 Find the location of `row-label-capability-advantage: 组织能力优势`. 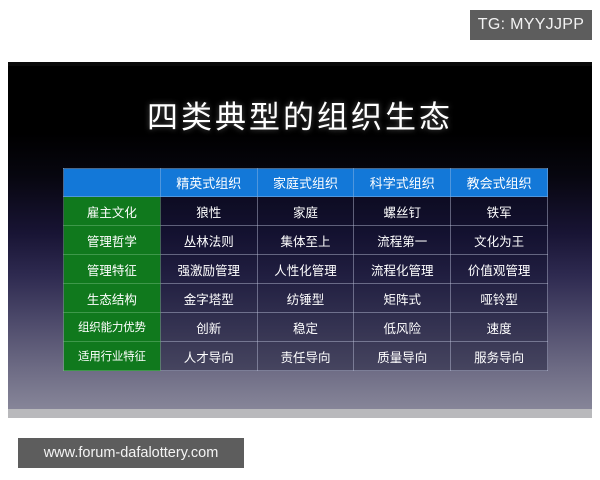

row-label-capability-advantage: 组织能力优势 is located at coordinates (112, 327).